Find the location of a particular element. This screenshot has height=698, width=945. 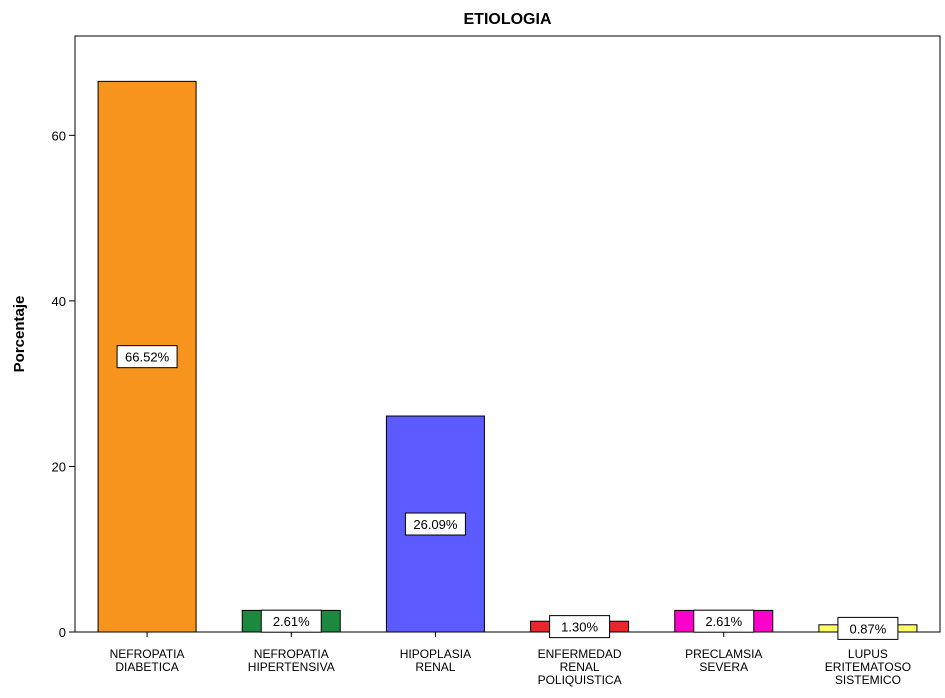

y-axis: 0 20 40 60 is located at coordinates (63, 384).